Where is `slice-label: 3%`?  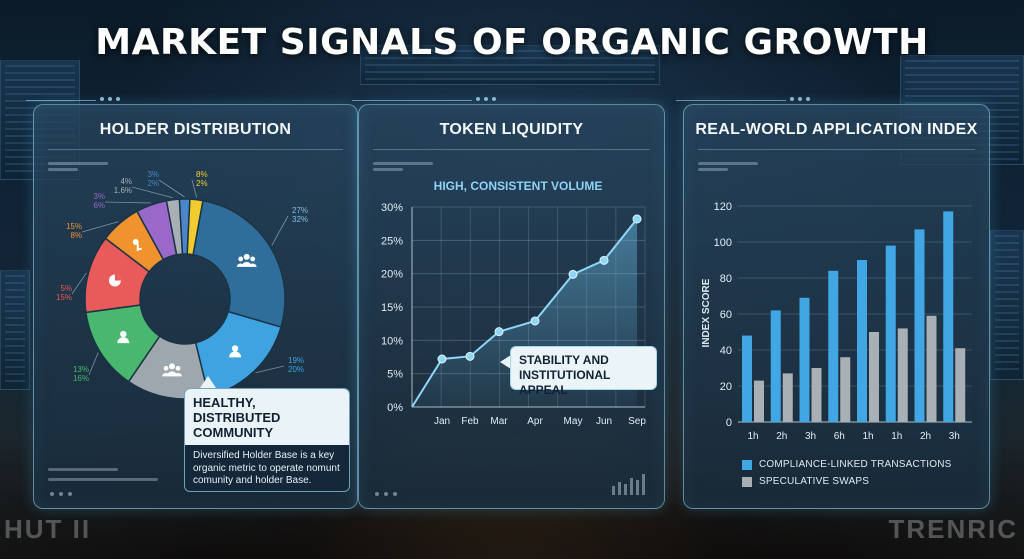
slice-label: 3% is located at coordinates (153, 174).